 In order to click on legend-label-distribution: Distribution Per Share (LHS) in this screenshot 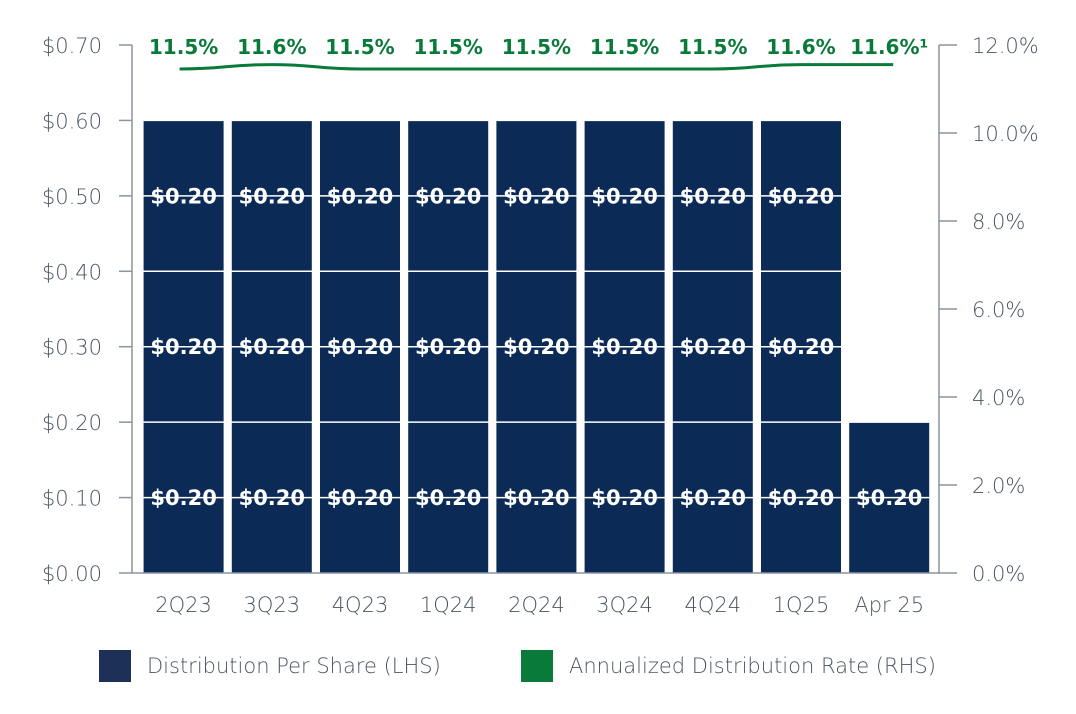, I will do `click(294, 666)`.